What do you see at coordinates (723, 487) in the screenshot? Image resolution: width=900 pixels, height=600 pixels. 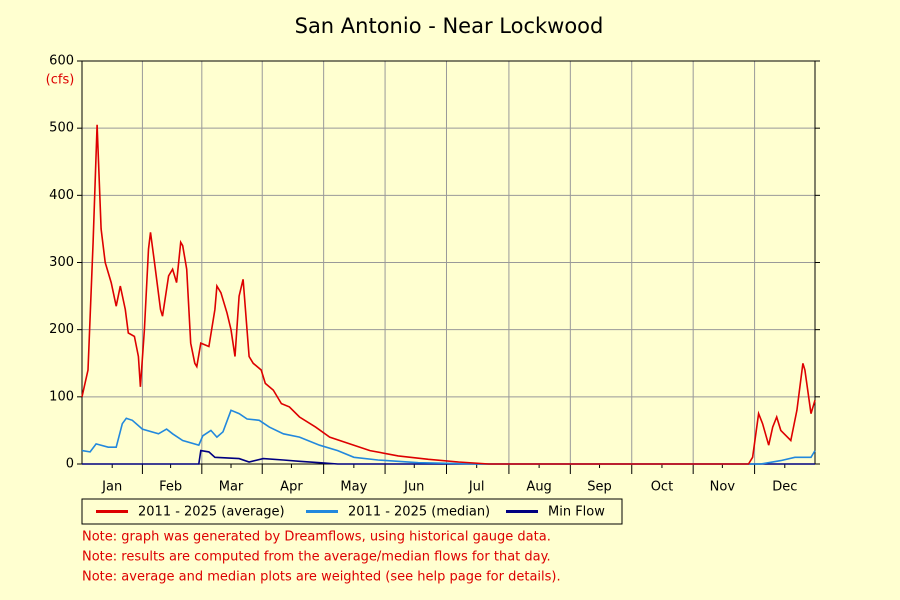 I see `x-tick-label: Nov` at bounding box center [723, 487].